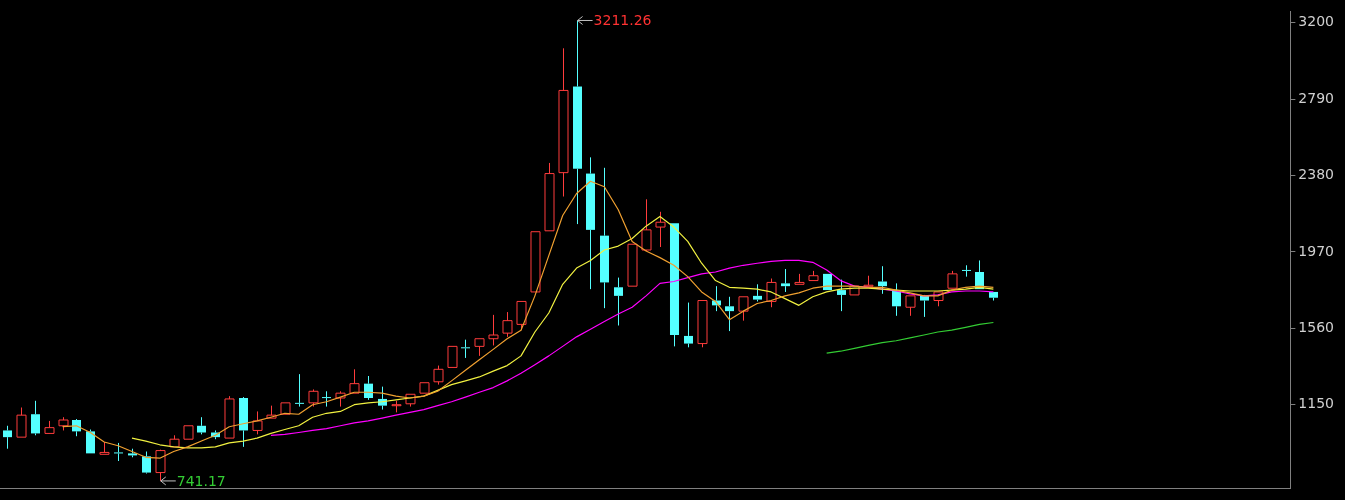 Image resolution: width=1345 pixels, height=500 pixels. Describe the element at coordinates (622, 20) in the screenshot. I see `annotation: 3211.26` at that location.